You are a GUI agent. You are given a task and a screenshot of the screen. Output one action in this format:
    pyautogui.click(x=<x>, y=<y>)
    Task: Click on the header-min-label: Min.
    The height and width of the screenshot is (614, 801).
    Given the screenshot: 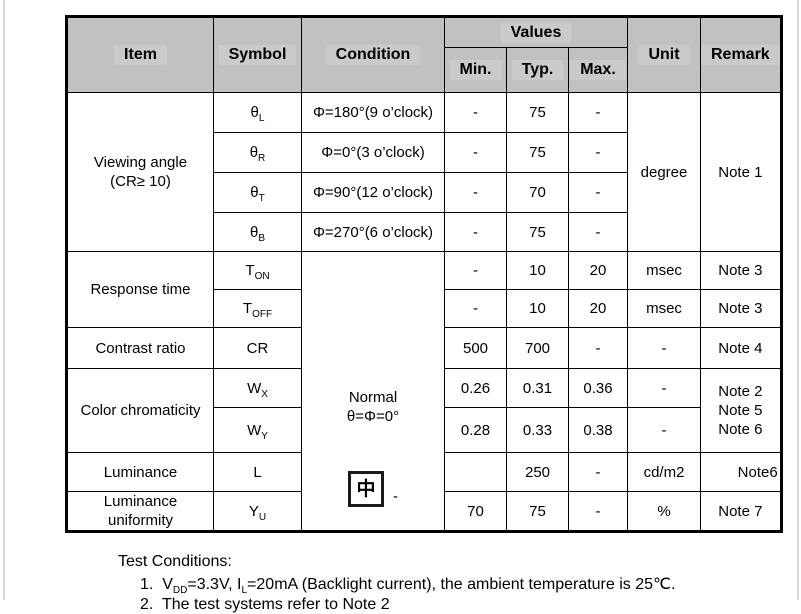 What is the action you would take?
    pyautogui.click(x=475, y=70)
    